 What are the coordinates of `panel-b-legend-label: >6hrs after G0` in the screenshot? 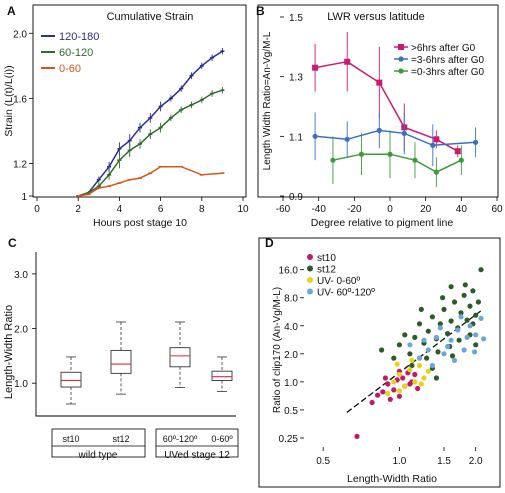 It's located at (443, 48).